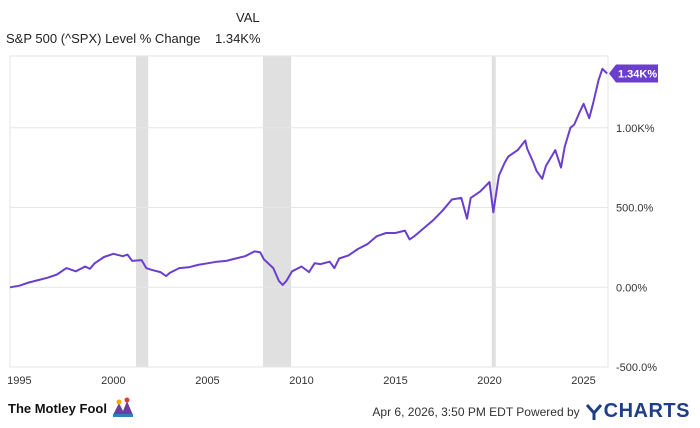  I want to click on ycharts-logo: CHARTS, so click(637, 411).